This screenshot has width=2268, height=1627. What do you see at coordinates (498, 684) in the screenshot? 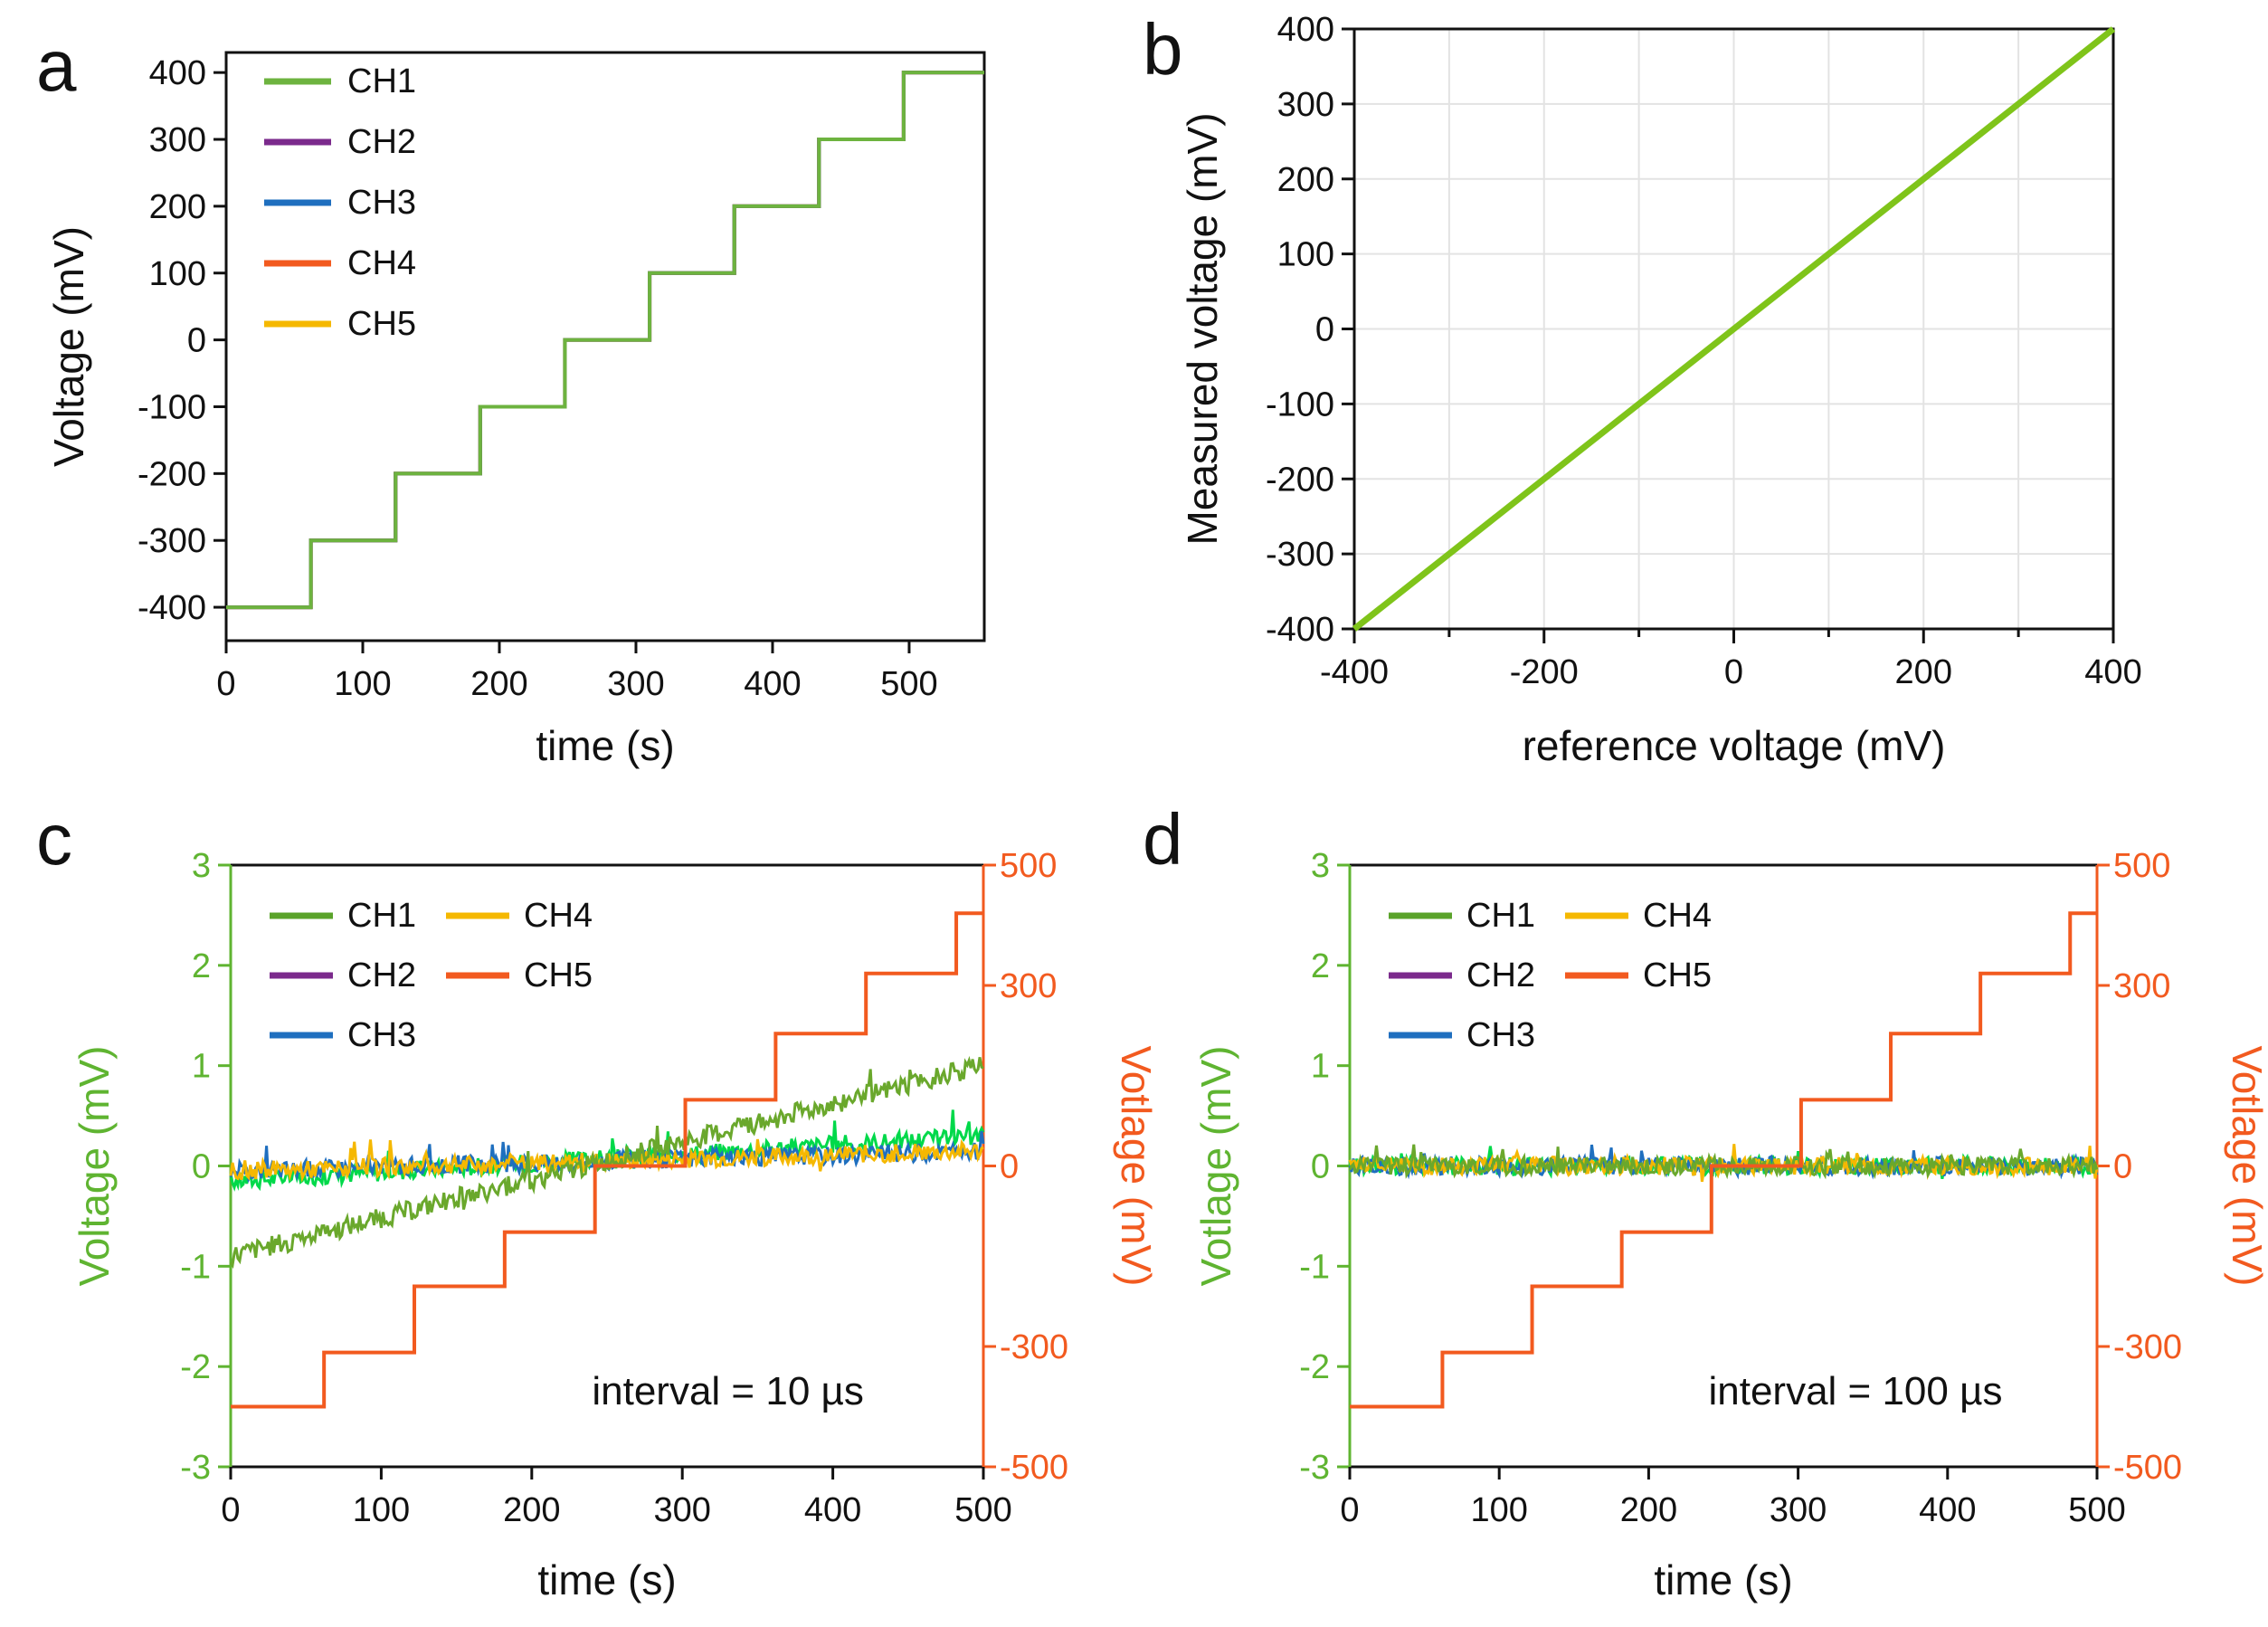
I see `x-tick-label-a: 200` at bounding box center [498, 684].